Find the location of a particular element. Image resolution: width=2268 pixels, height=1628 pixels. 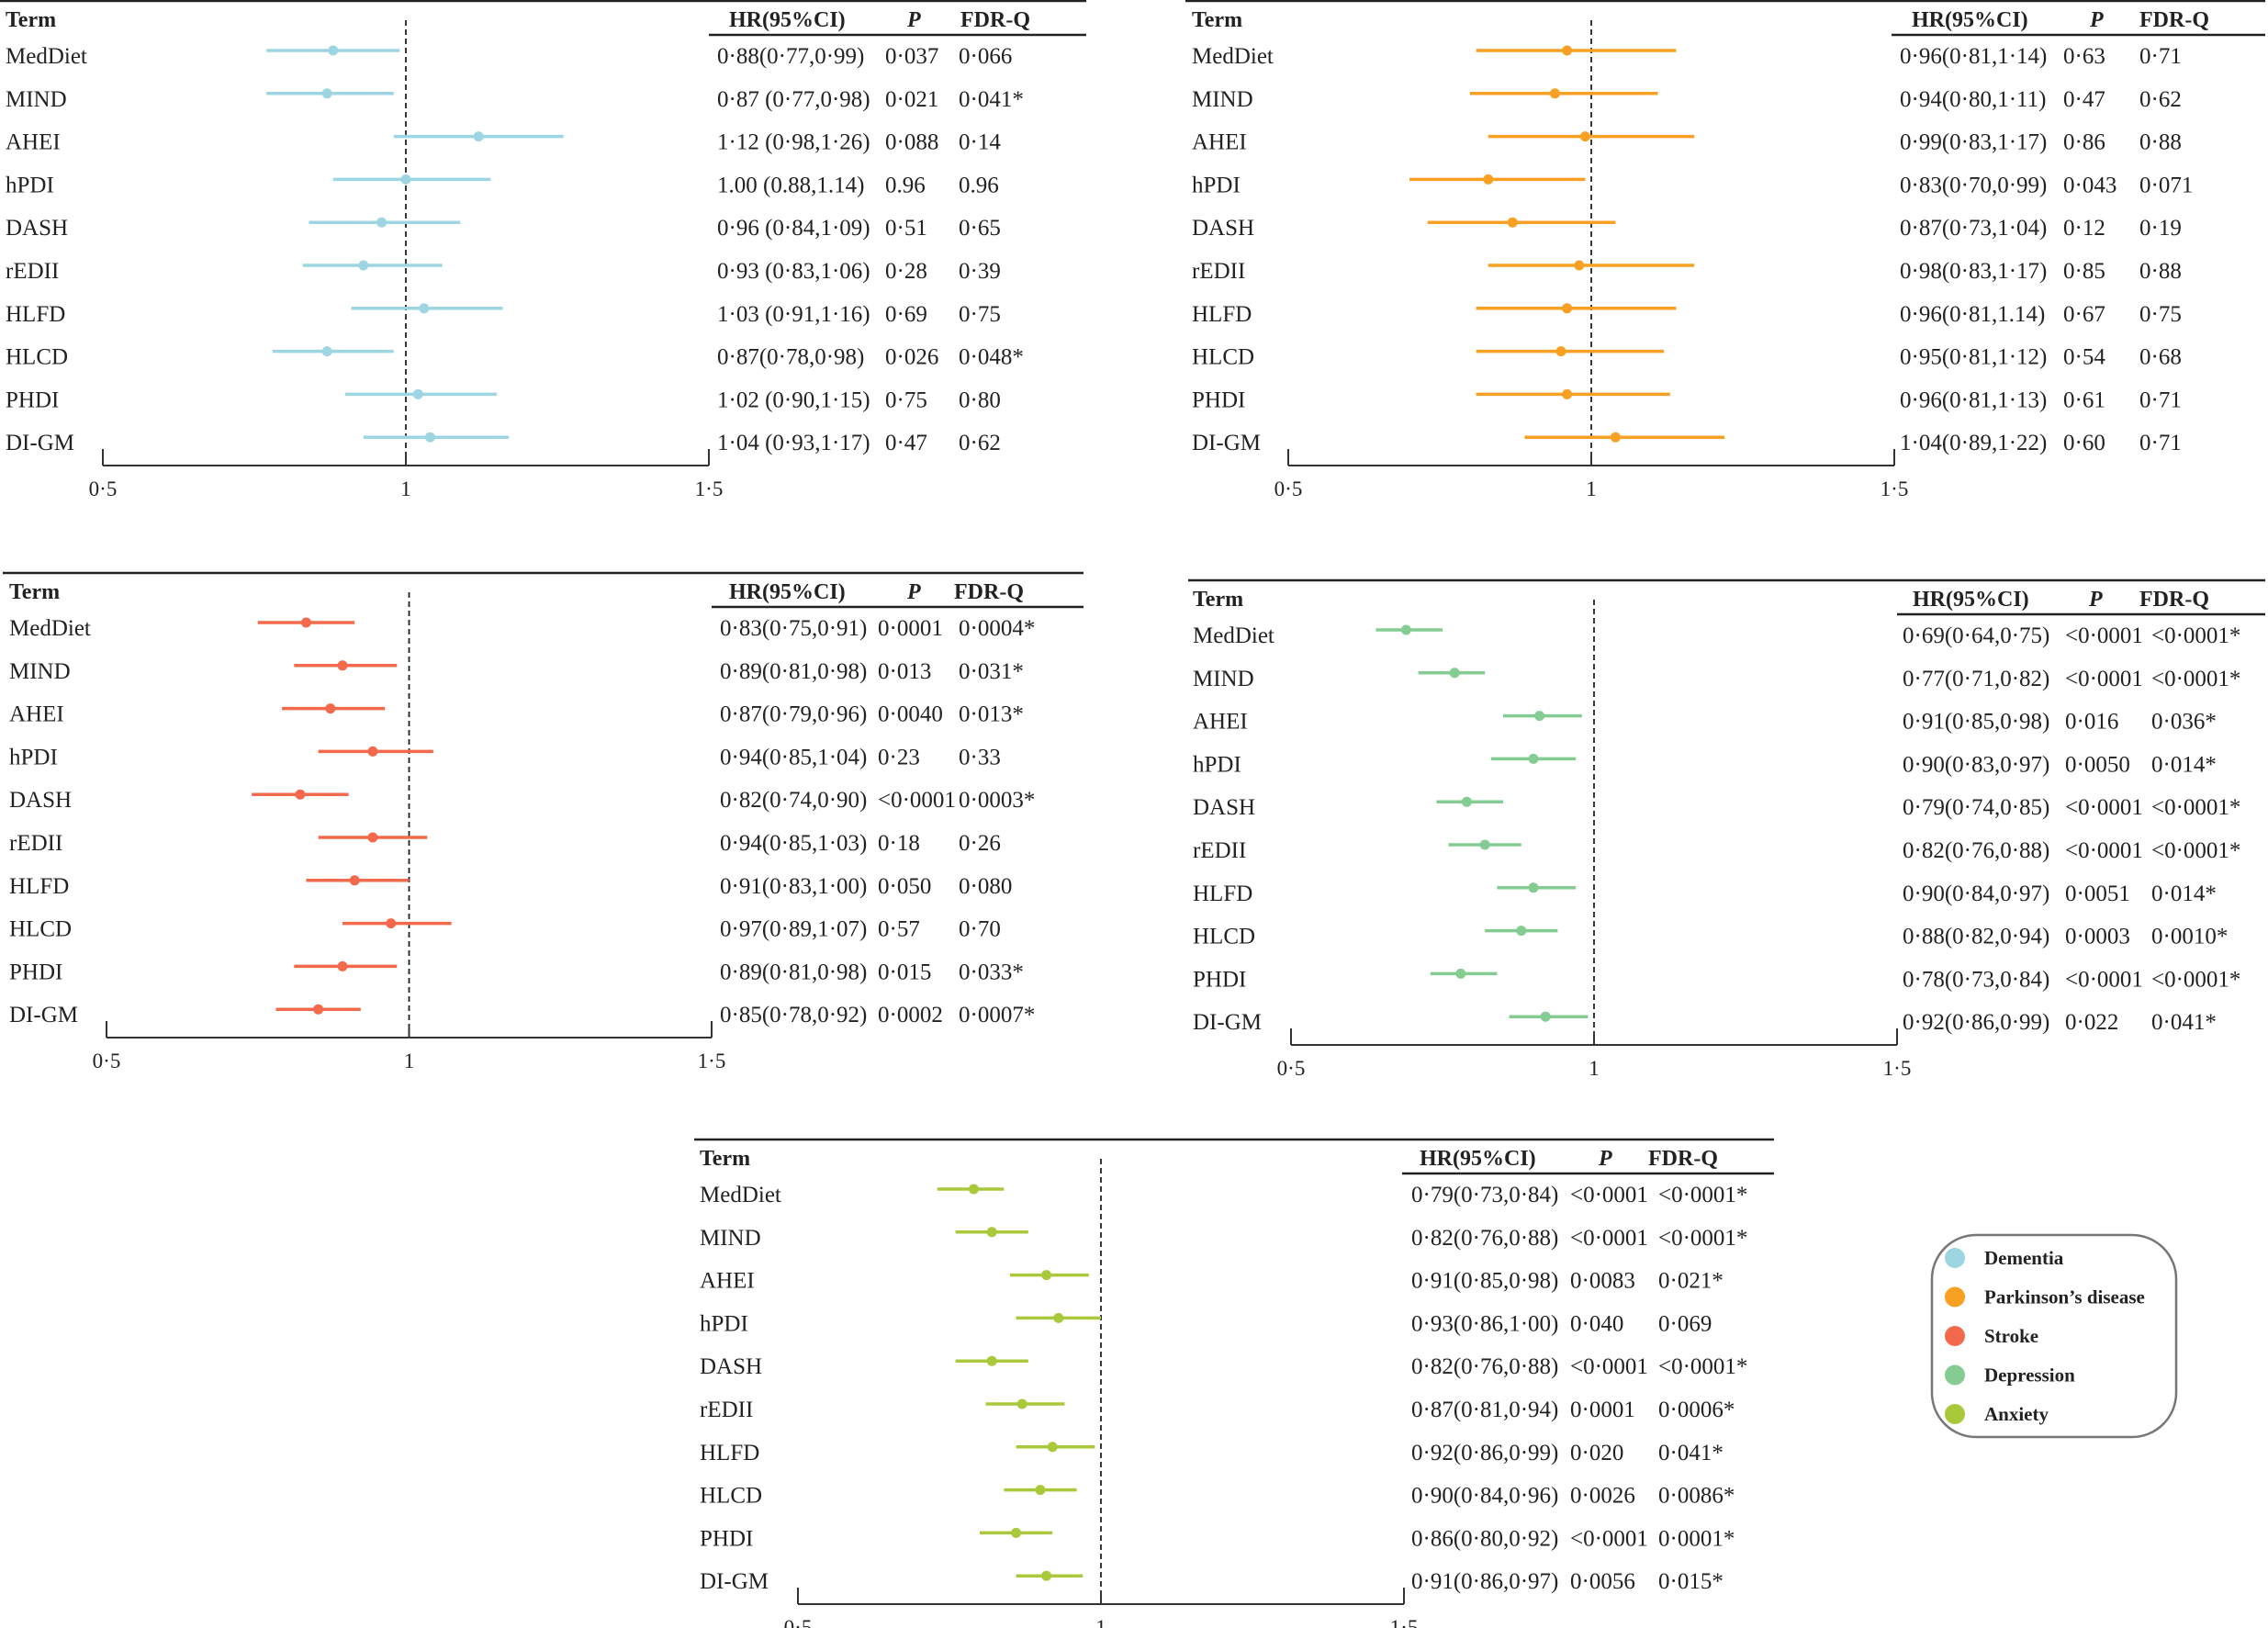

hr-ci-text: 0·79(0·73,0·84) is located at coordinates (1485, 1195).